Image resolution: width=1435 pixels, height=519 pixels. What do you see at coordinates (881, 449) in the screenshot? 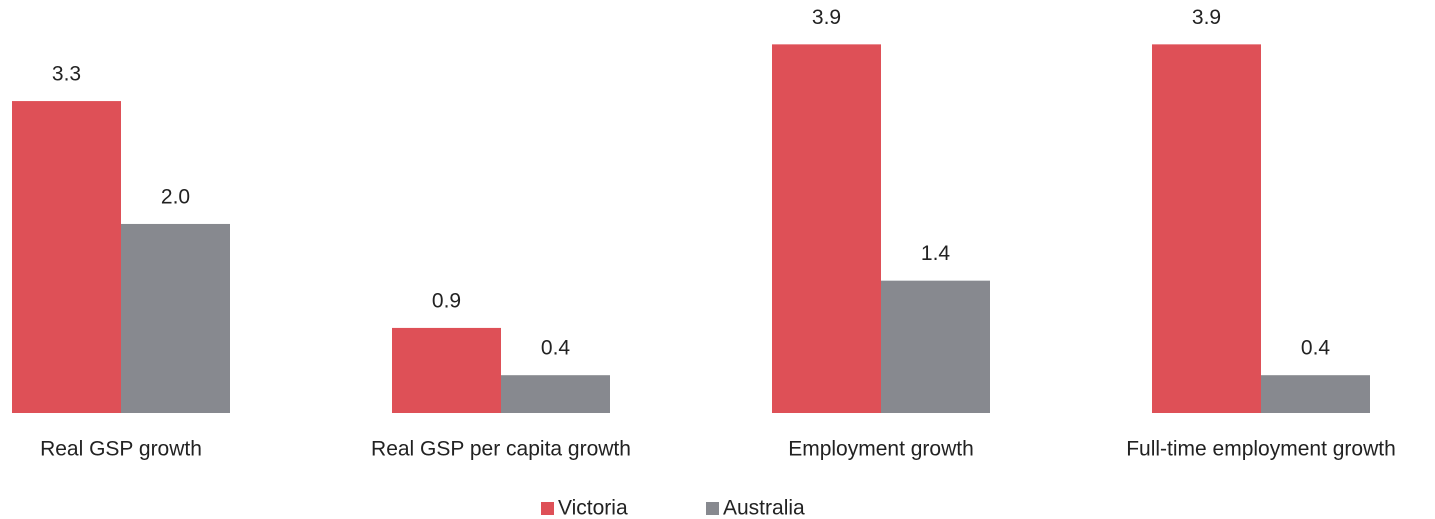
I see `x-tick-label: Employment growth` at bounding box center [881, 449].